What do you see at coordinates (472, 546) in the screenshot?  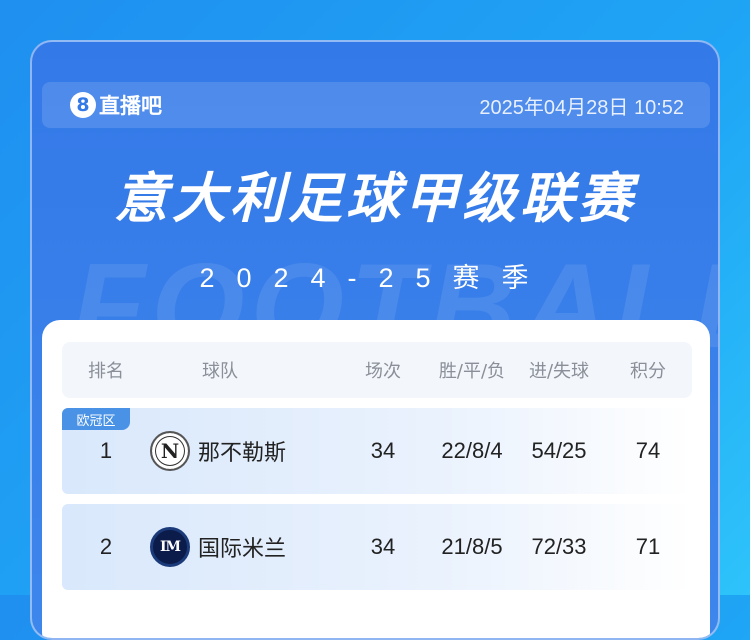 I see `wdl: 21/8/5` at bounding box center [472, 546].